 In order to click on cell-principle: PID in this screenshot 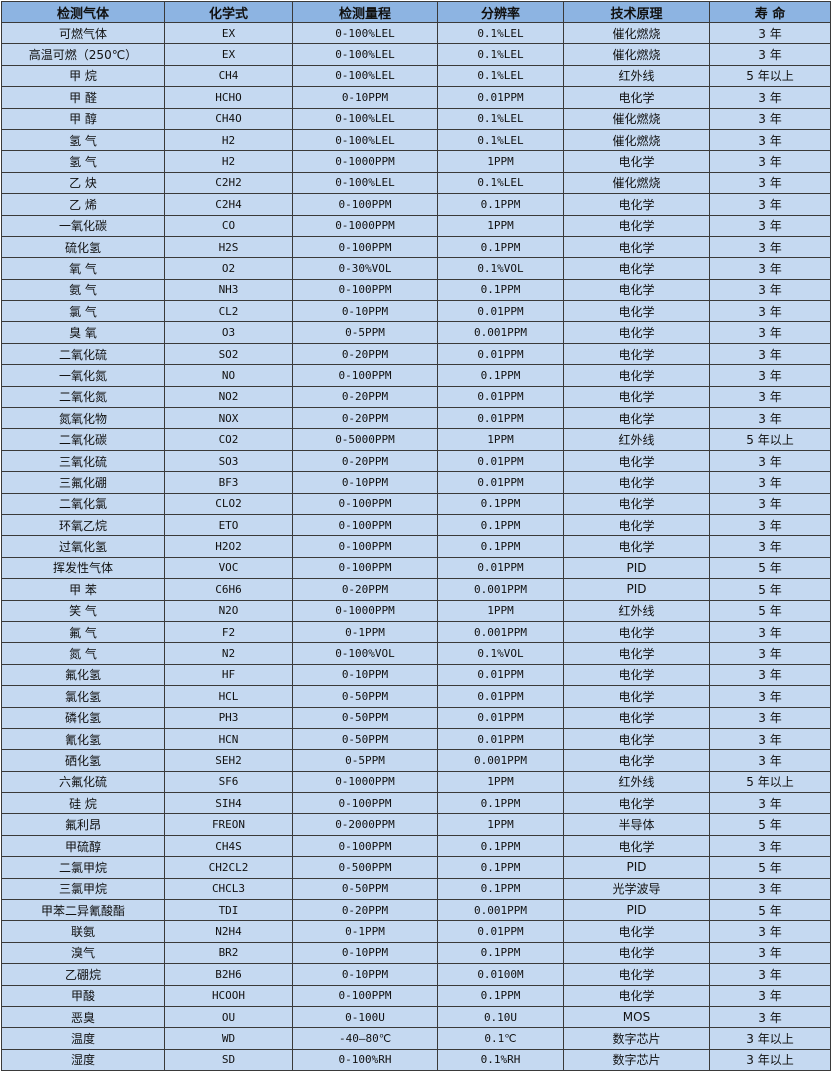, I will do `click(636, 910)`.